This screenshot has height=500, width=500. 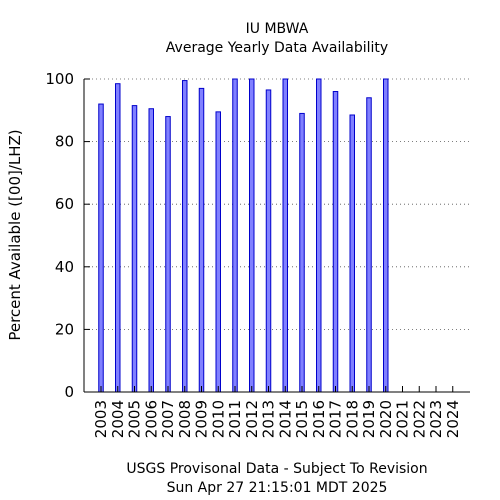 What do you see at coordinates (285, 235) in the screenshot?
I see `bar-2014` at bounding box center [285, 235].